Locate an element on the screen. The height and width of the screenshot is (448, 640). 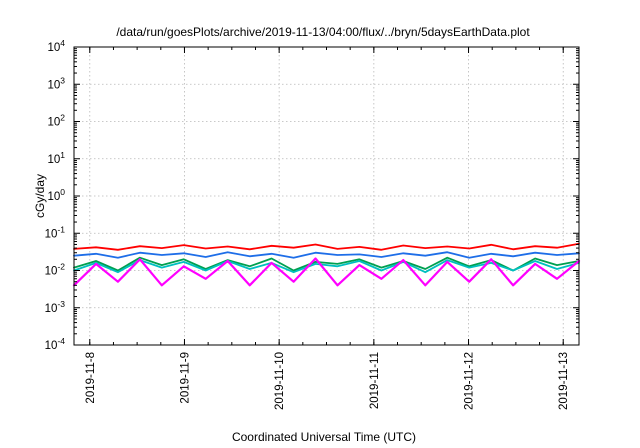
y-tick-label: 10⁴ is located at coordinates (56, 46).